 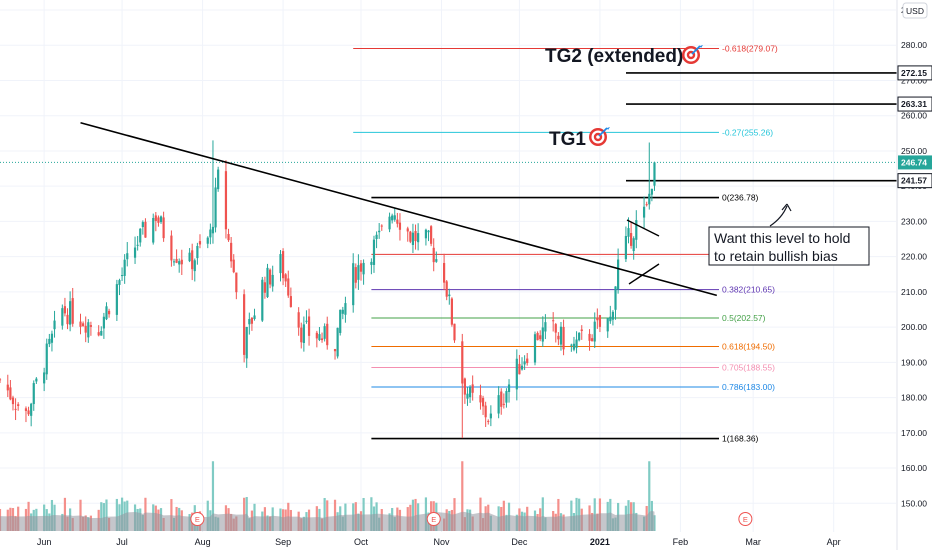 What do you see at coordinates (914, 80) in the screenshot?
I see `price-tick-label: 270.00` at bounding box center [914, 80].